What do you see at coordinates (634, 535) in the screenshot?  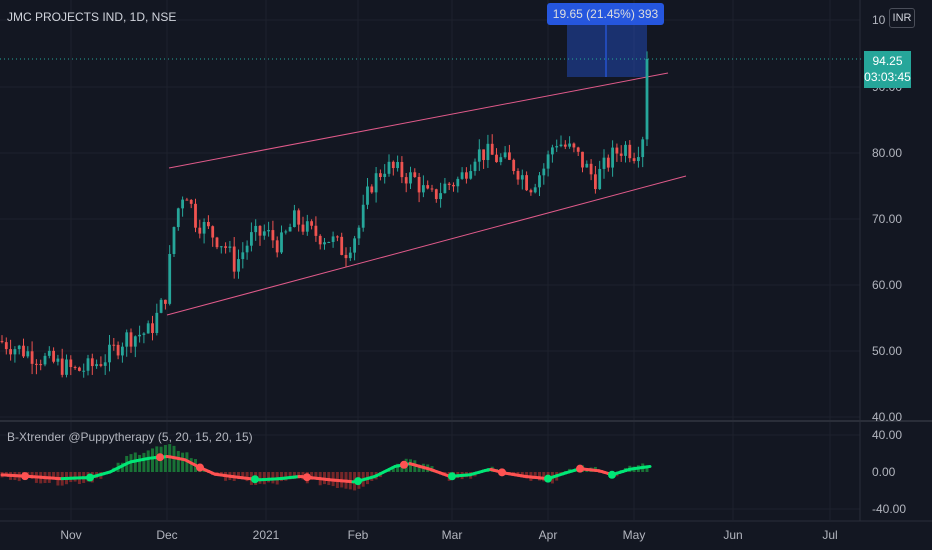 I see `x-tick-label: May` at bounding box center [634, 535].